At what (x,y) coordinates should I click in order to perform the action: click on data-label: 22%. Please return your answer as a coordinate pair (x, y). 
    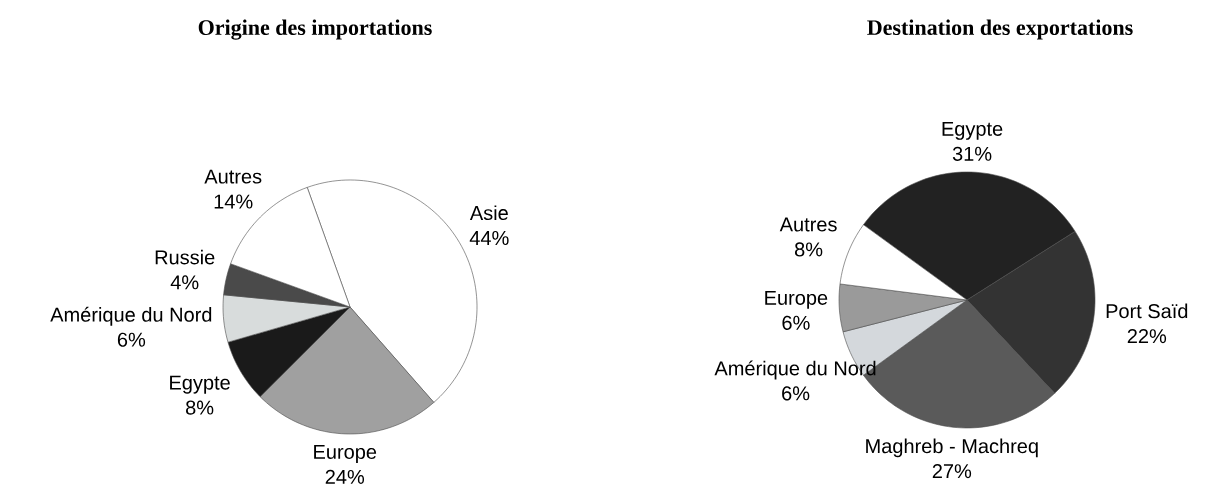
    Looking at the image, I should click on (1147, 336).